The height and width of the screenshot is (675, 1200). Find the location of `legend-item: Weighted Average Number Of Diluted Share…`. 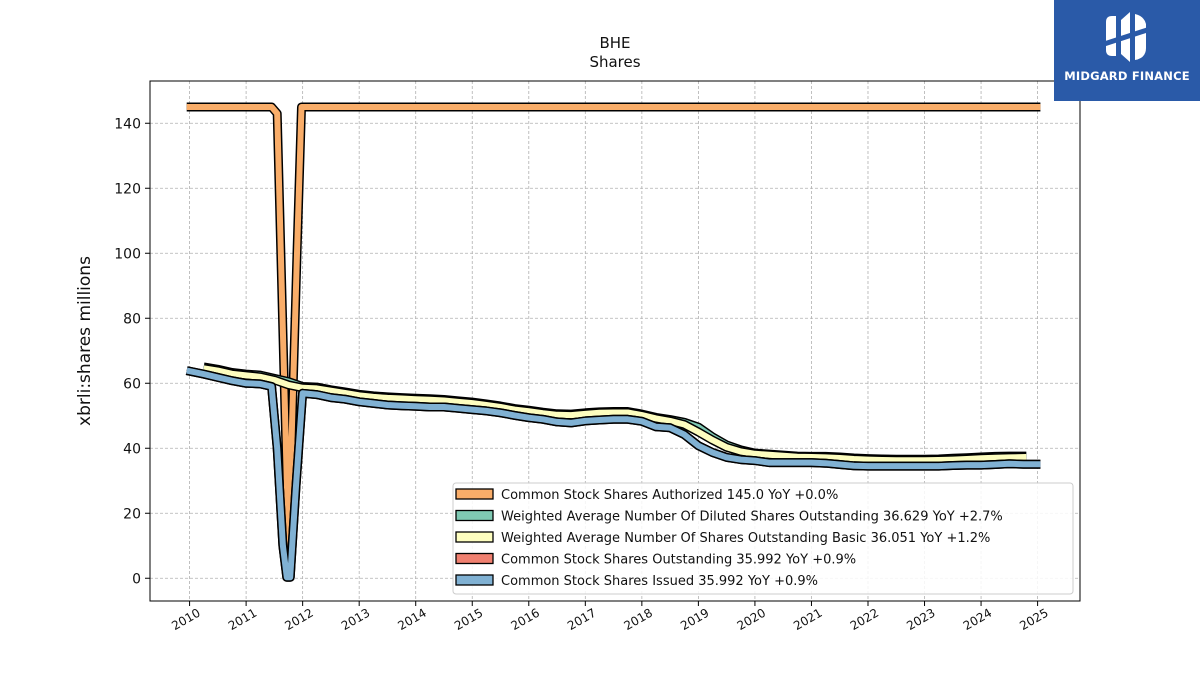

legend-item: Weighted Average Number Of Diluted Share… is located at coordinates (729, 517).